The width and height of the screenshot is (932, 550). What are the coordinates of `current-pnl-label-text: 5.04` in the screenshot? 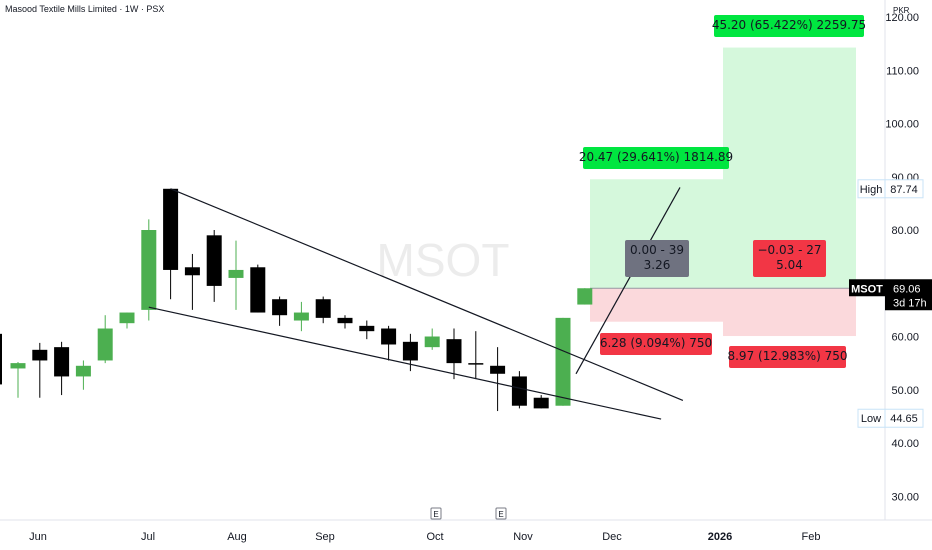 It's located at (789, 265).